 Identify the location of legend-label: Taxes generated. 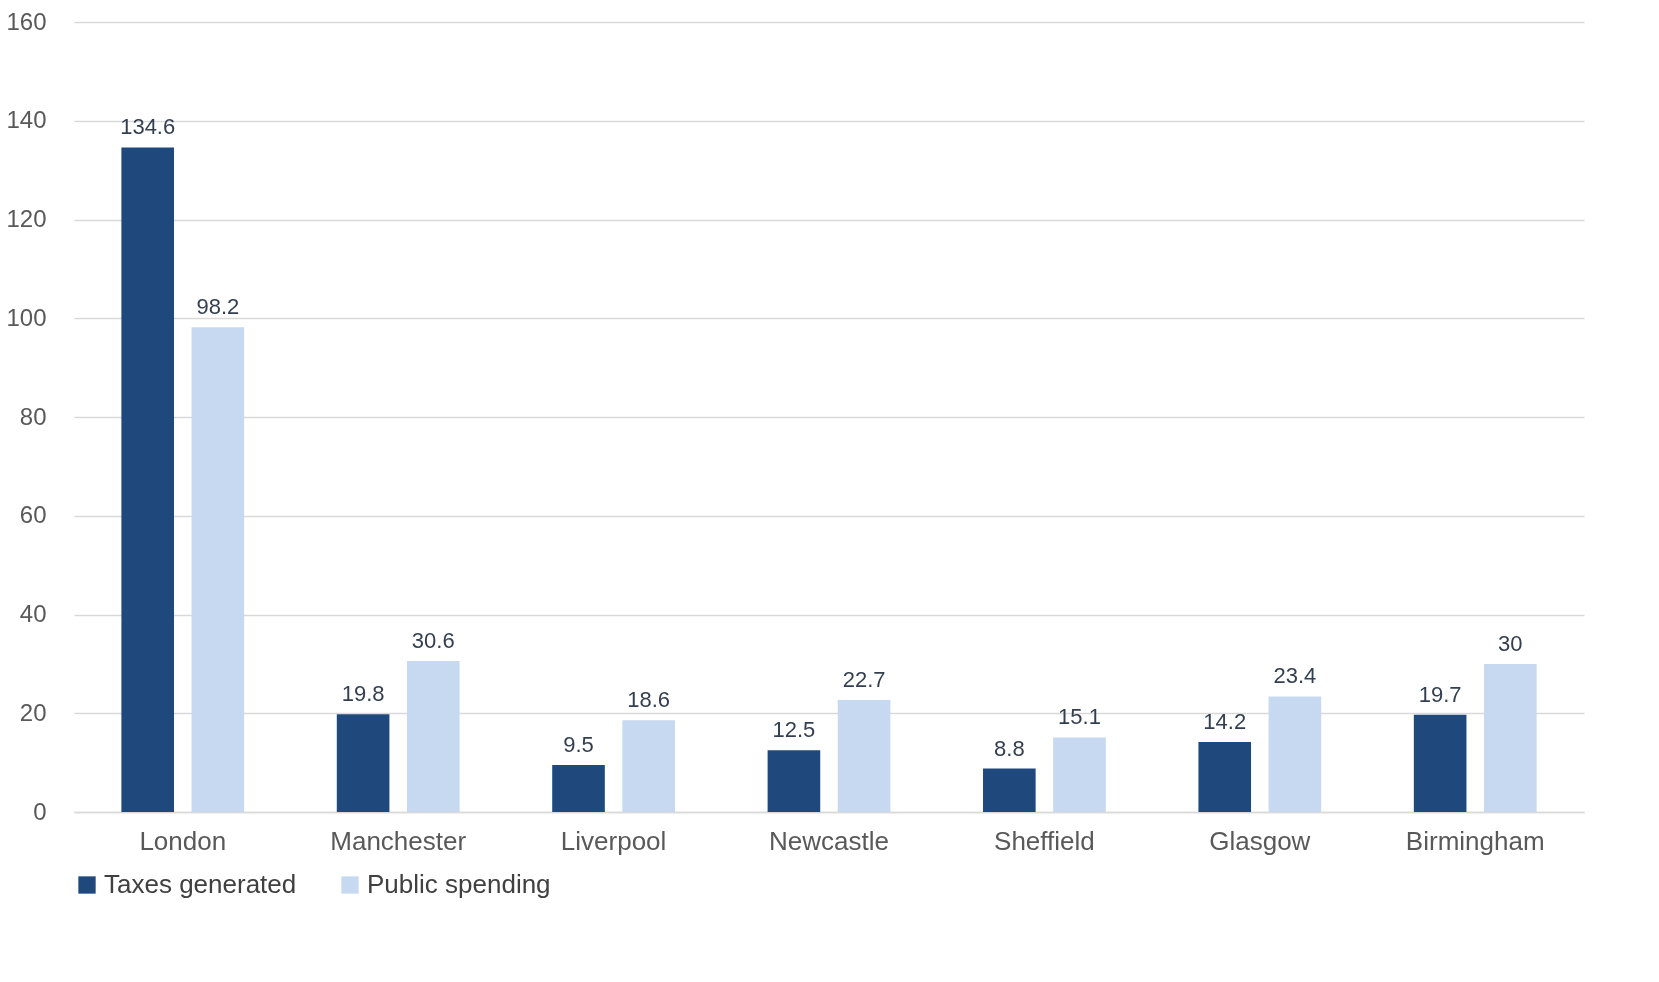
(200, 884).